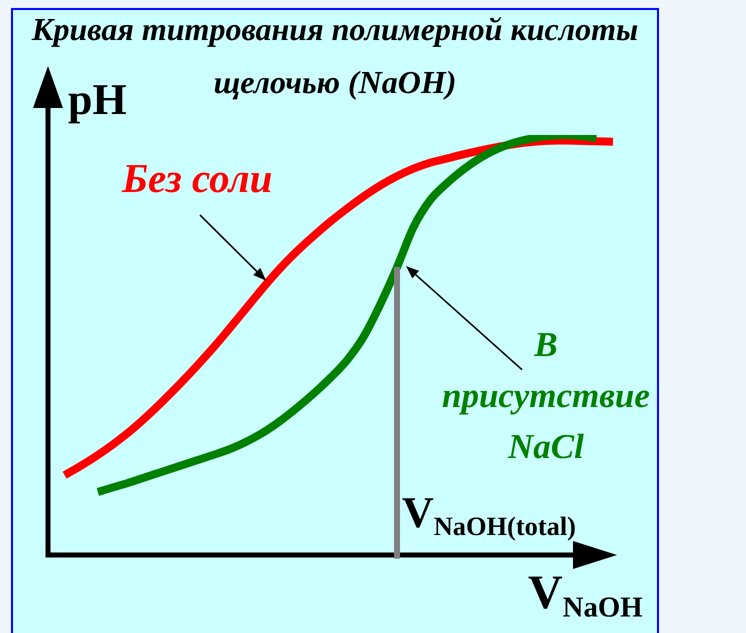  I want to click on x-axis-title: V$_{NaOH}$, so click(585, 595).